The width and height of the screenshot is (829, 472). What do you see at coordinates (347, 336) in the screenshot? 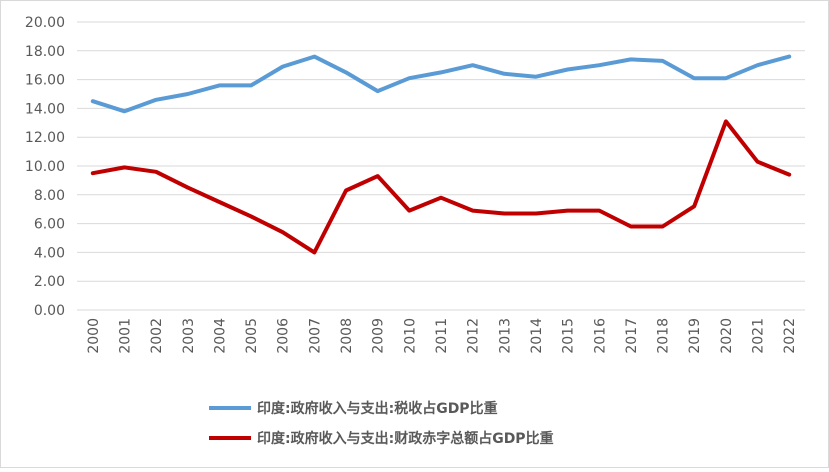
I see `x-tick-label: 2008` at bounding box center [347, 336].